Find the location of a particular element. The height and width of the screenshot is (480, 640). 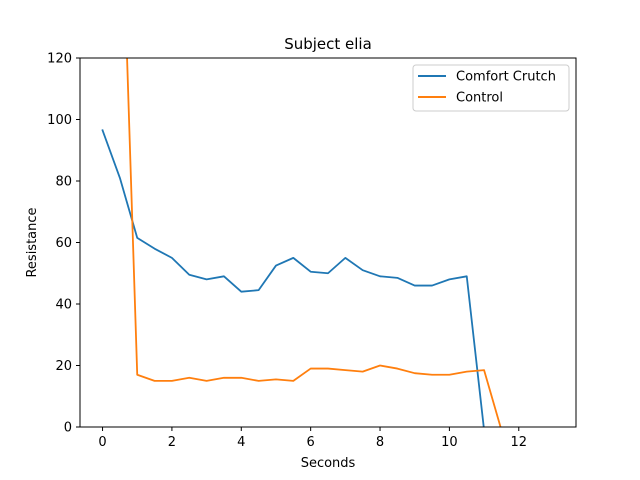

x-axis-ticks: 0 2 4 6 8 10 12 is located at coordinates (312, 438).